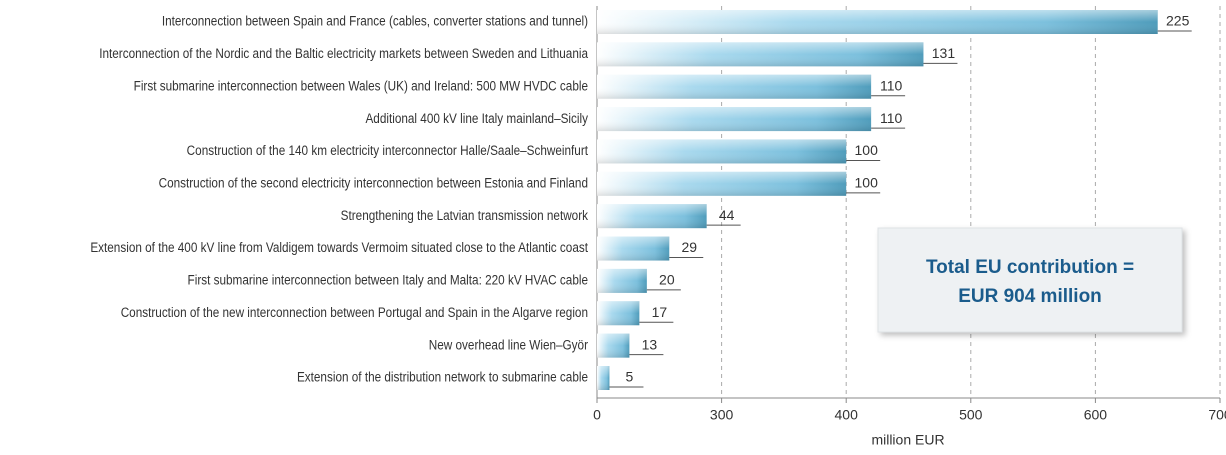 The width and height of the screenshot is (1226, 455). What do you see at coordinates (667, 280) in the screenshot?
I see `value-label: 20` at bounding box center [667, 280].